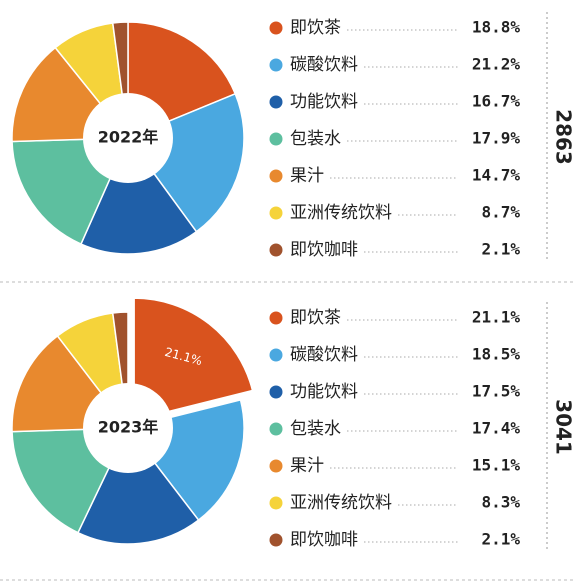 This screenshot has height=584, width=576. I want to click on total: 3041, so click(564, 427).